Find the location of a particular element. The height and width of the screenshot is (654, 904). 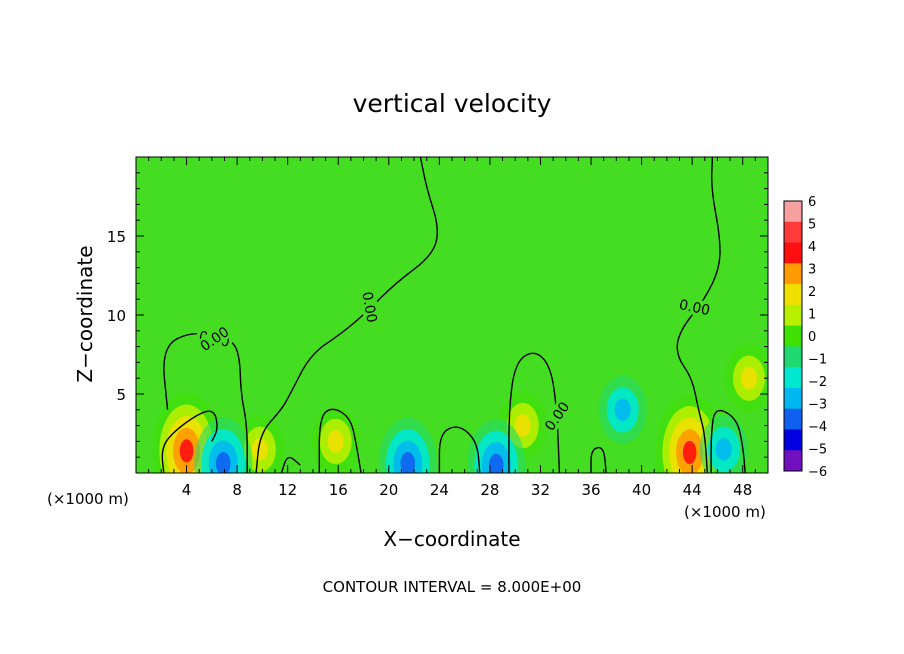

x-tick-label: 44 is located at coordinates (692, 490).